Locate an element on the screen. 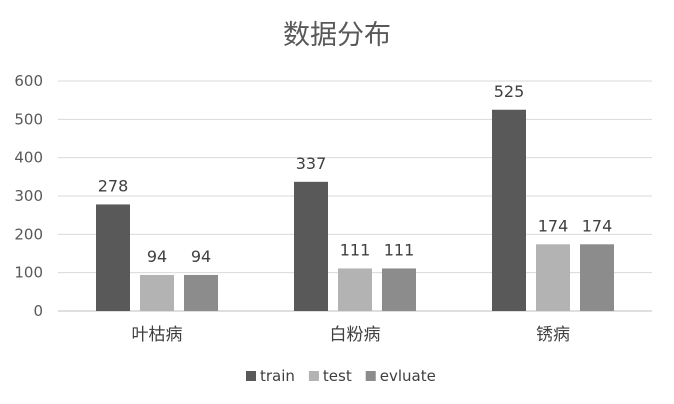 This screenshot has height=404, width=674. legend-label-train: train is located at coordinates (277, 376).